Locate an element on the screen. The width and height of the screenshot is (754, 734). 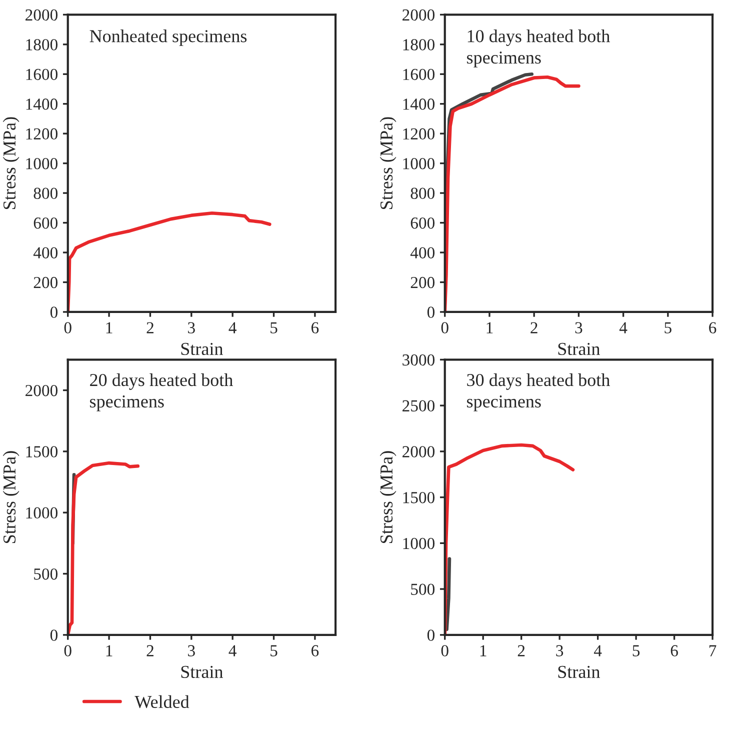
legend-label: Welded is located at coordinates (162, 701).